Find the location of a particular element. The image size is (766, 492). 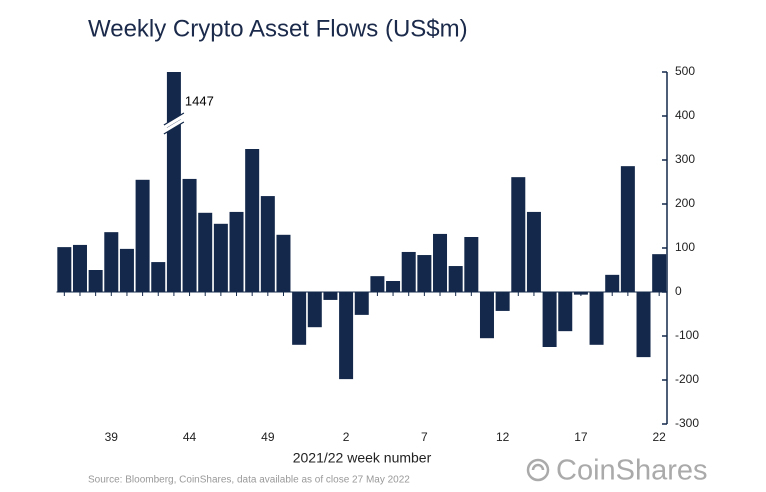

x-tick-label: 22 is located at coordinates (659, 437).